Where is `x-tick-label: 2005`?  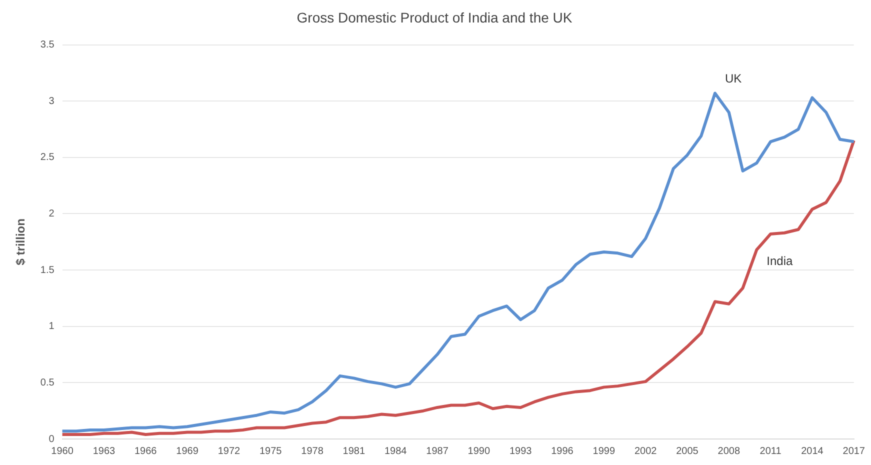 x-tick-label: 2005 is located at coordinates (687, 451).